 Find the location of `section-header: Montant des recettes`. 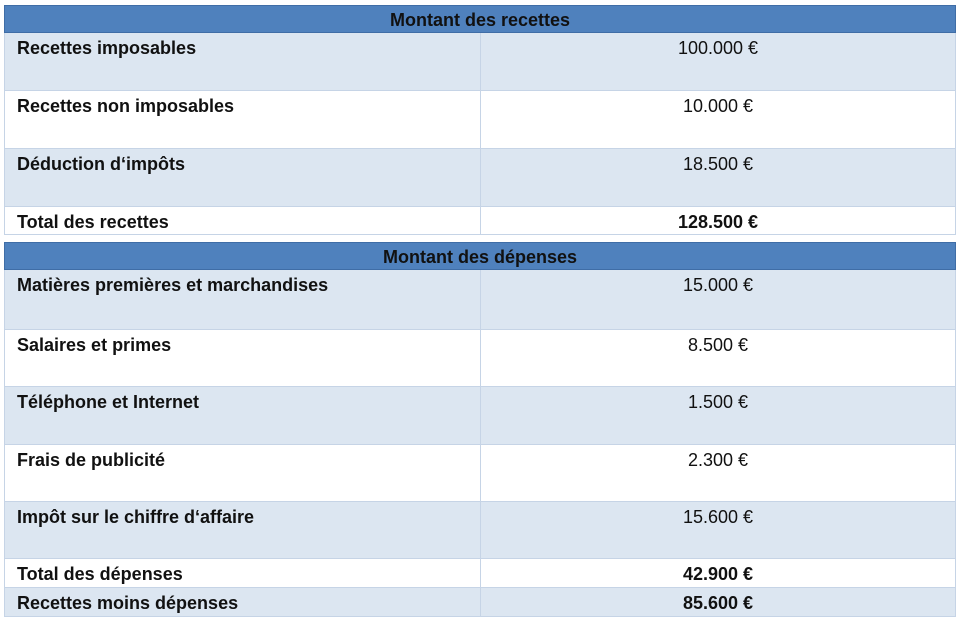

section-header: Montant des recettes is located at coordinates (480, 19).